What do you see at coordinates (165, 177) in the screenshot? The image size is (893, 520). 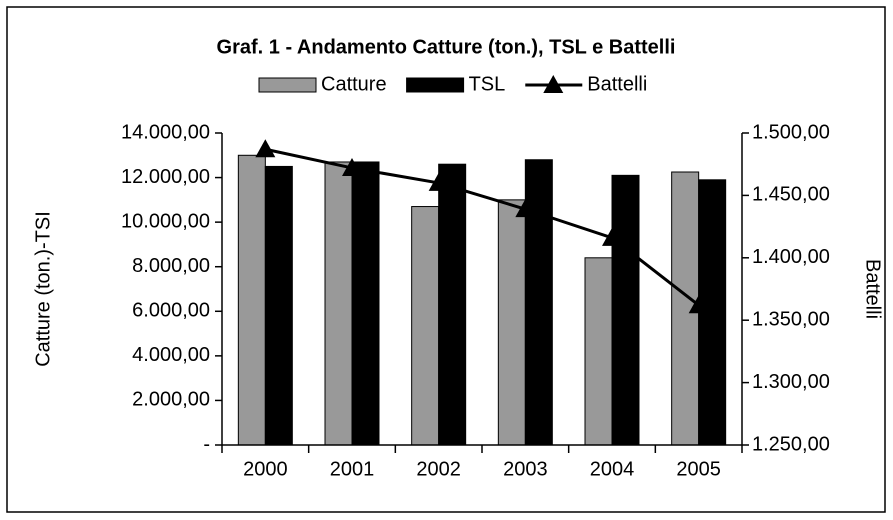 I see `y-tick-label: 12.000,00` at bounding box center [165, 177].